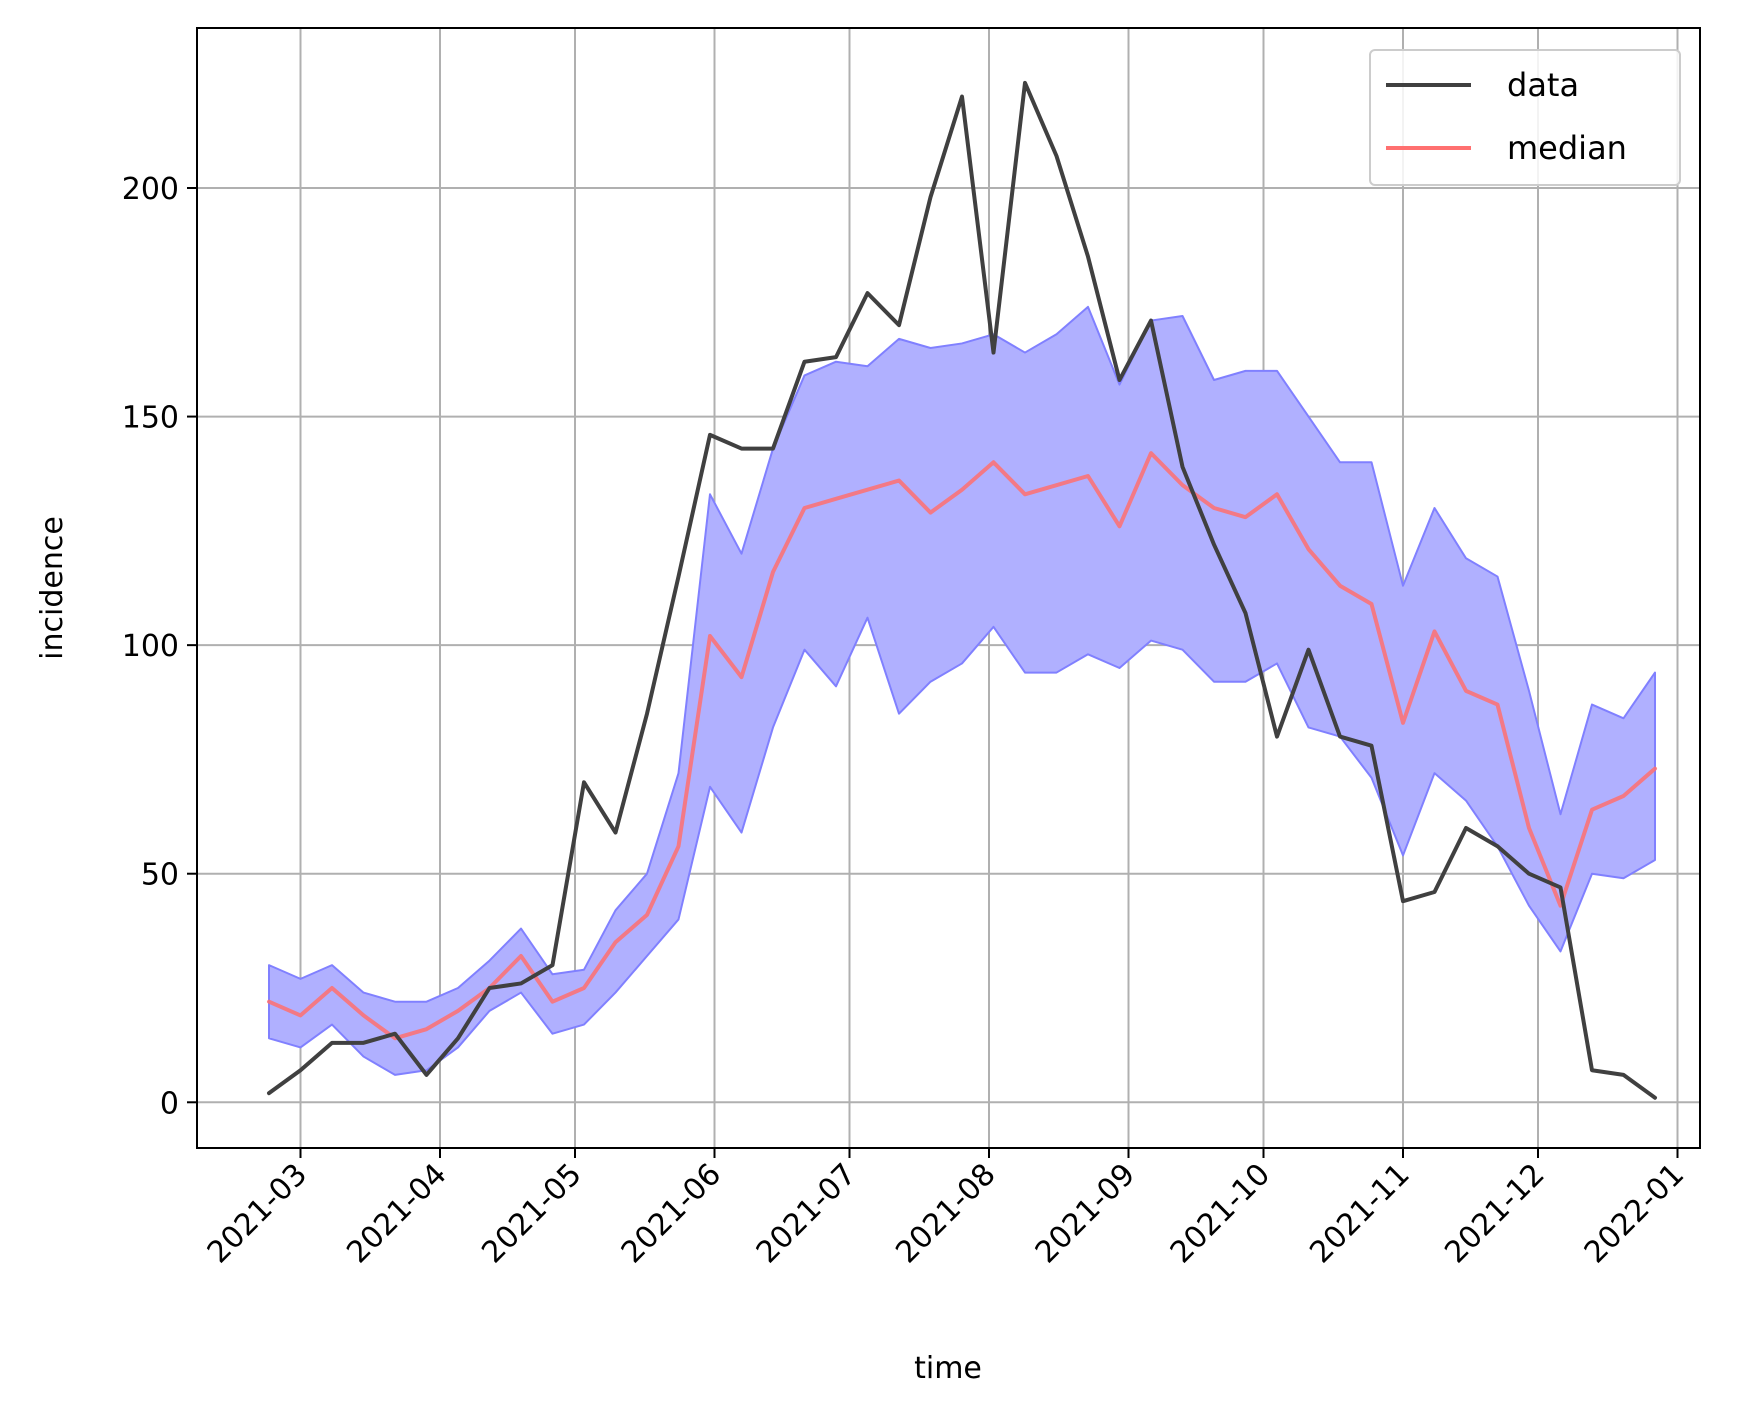  I want to click on y-axis-title: incidence, so click(52, 588).